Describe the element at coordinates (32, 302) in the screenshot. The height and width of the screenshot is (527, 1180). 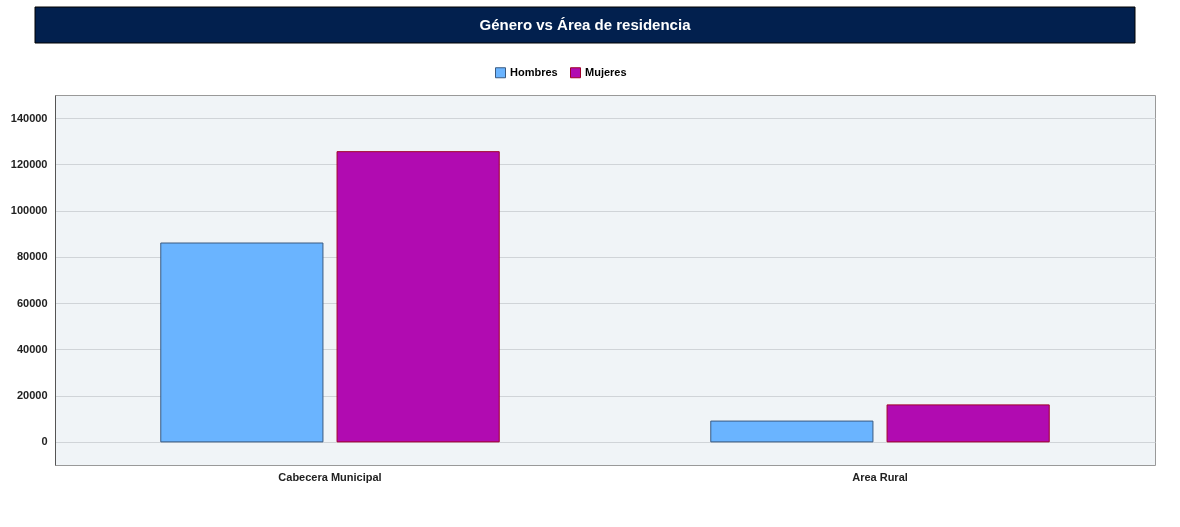
I see `y-tick-label: 60000` at that location.